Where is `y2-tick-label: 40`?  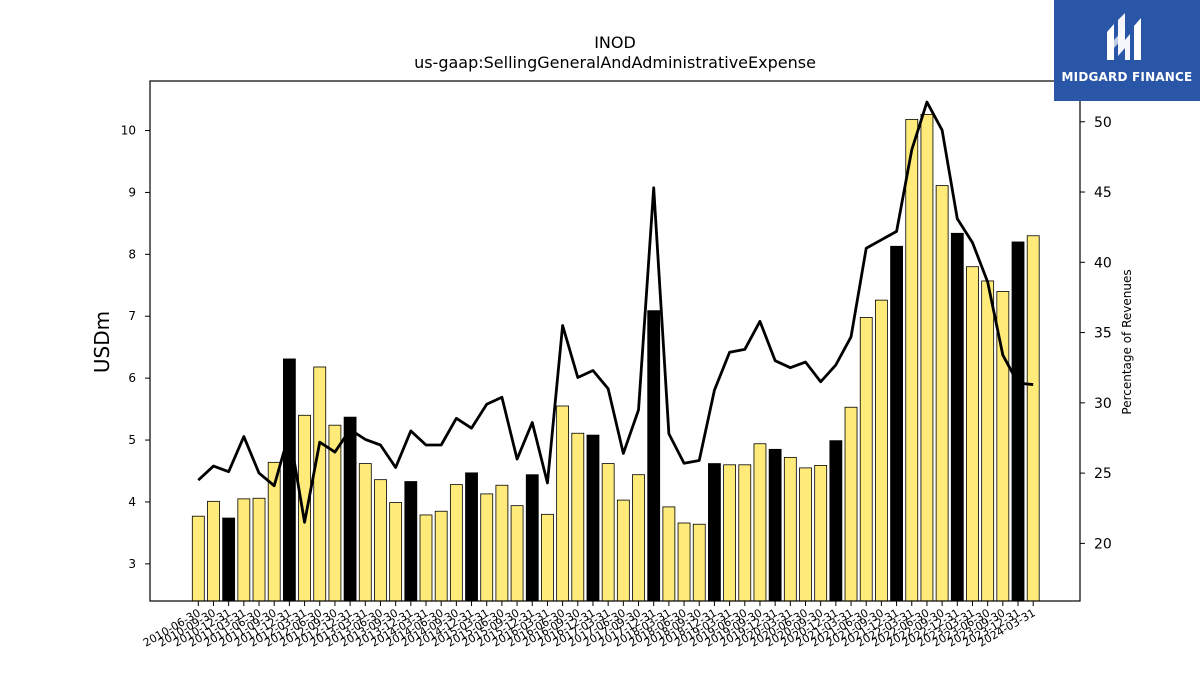 y2-tick-label: 40 is located at coordinates (1103, 263).